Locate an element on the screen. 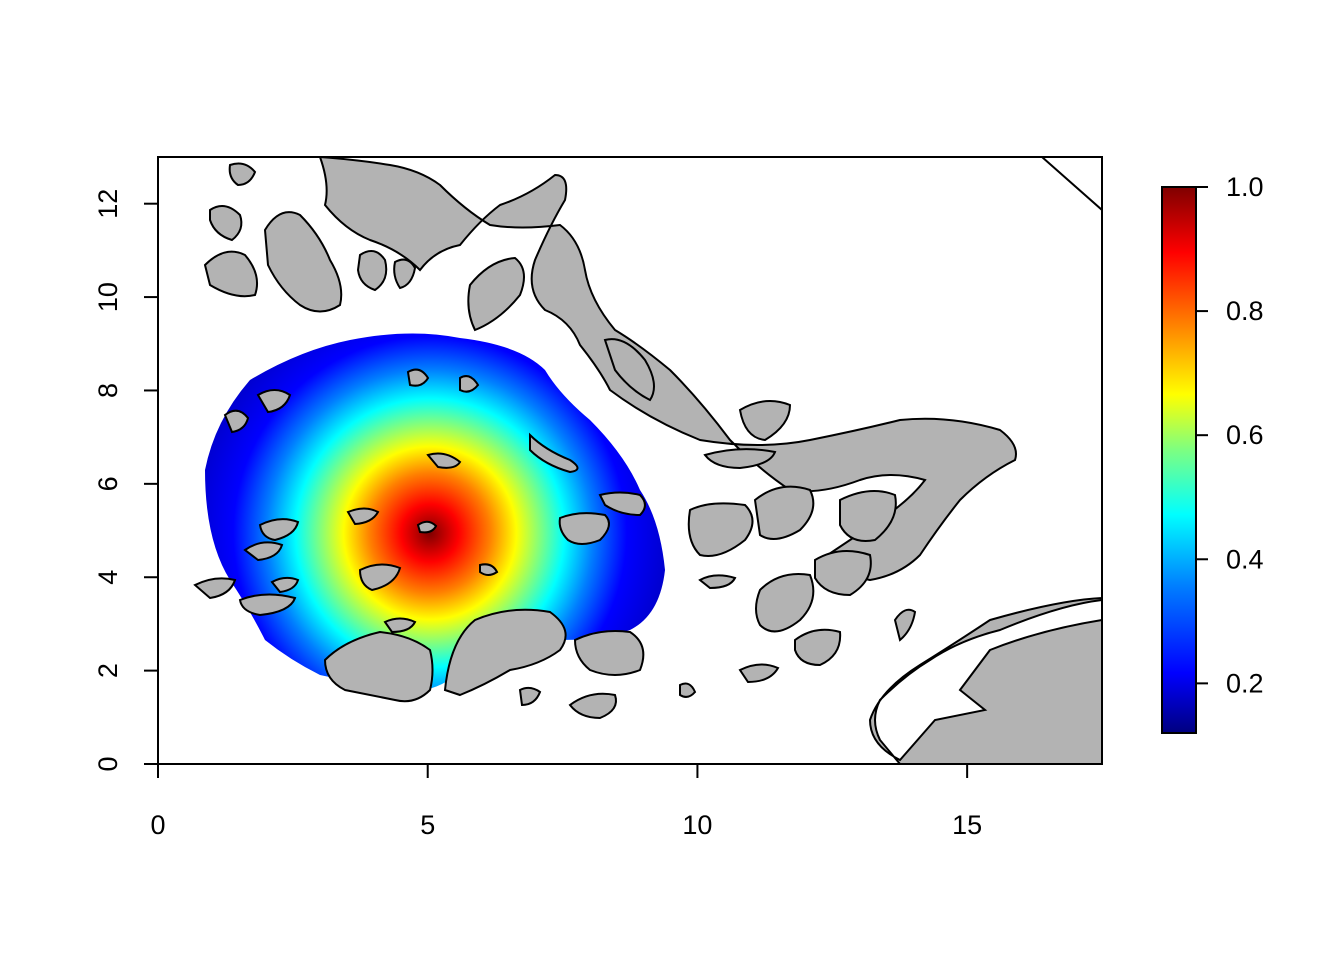 The image size is (1344, 960). colorbar is located at coordinates (1179, 460).